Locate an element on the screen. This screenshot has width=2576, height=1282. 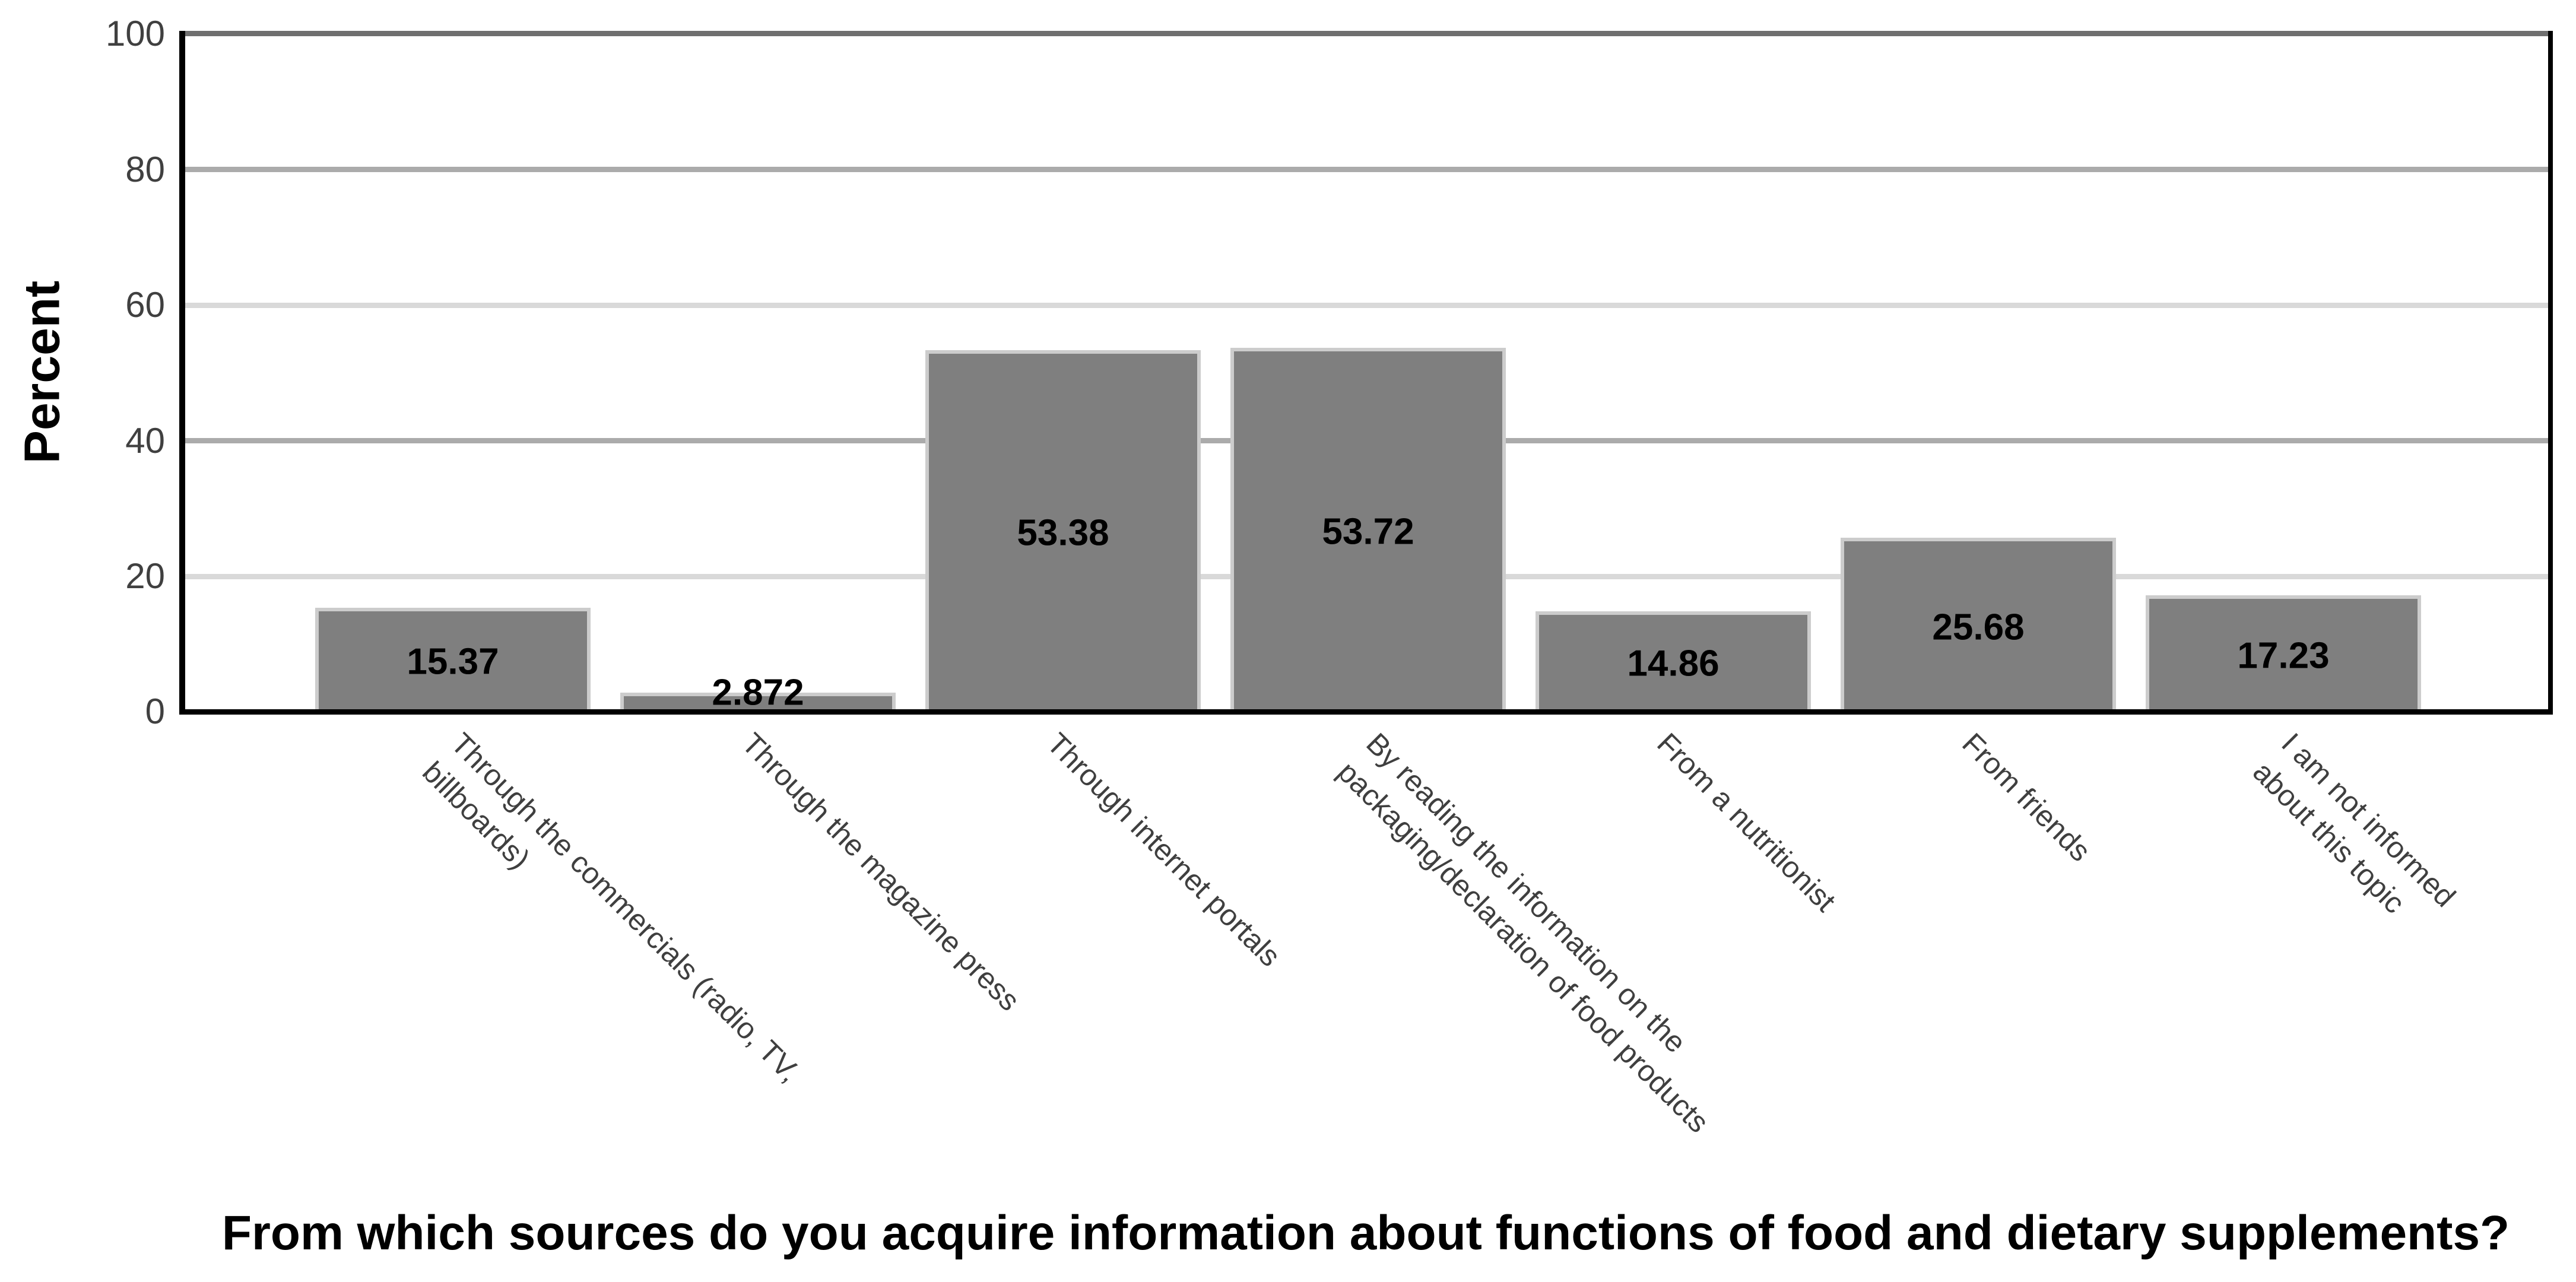
bar-value-label-6: 25.68 is located at coordinates (1978, 627).